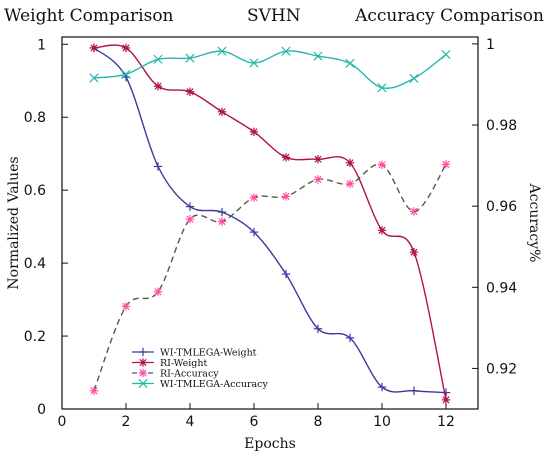 The image size is (550, 459). Describe the element at coordinates (143, 352) in the screenshot. I see `legend-marker-wi-tmlega-weight` at that location.